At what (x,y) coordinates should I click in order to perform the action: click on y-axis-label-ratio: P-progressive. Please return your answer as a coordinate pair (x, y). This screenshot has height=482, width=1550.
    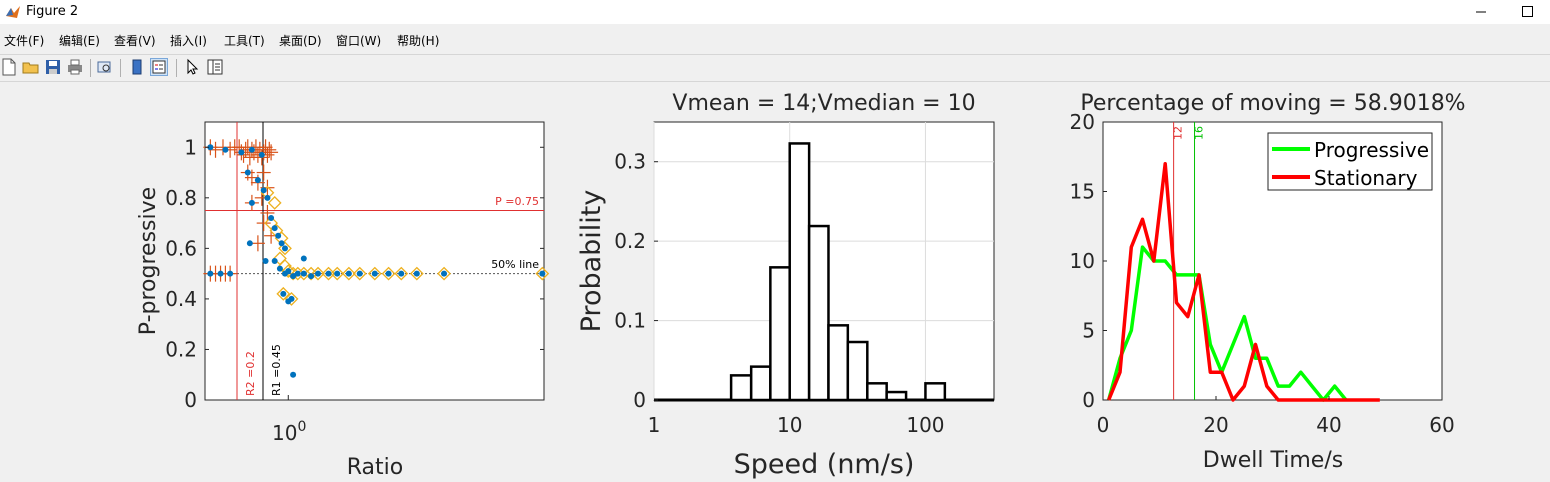
    Looking at the image, I should click on (148, 261).